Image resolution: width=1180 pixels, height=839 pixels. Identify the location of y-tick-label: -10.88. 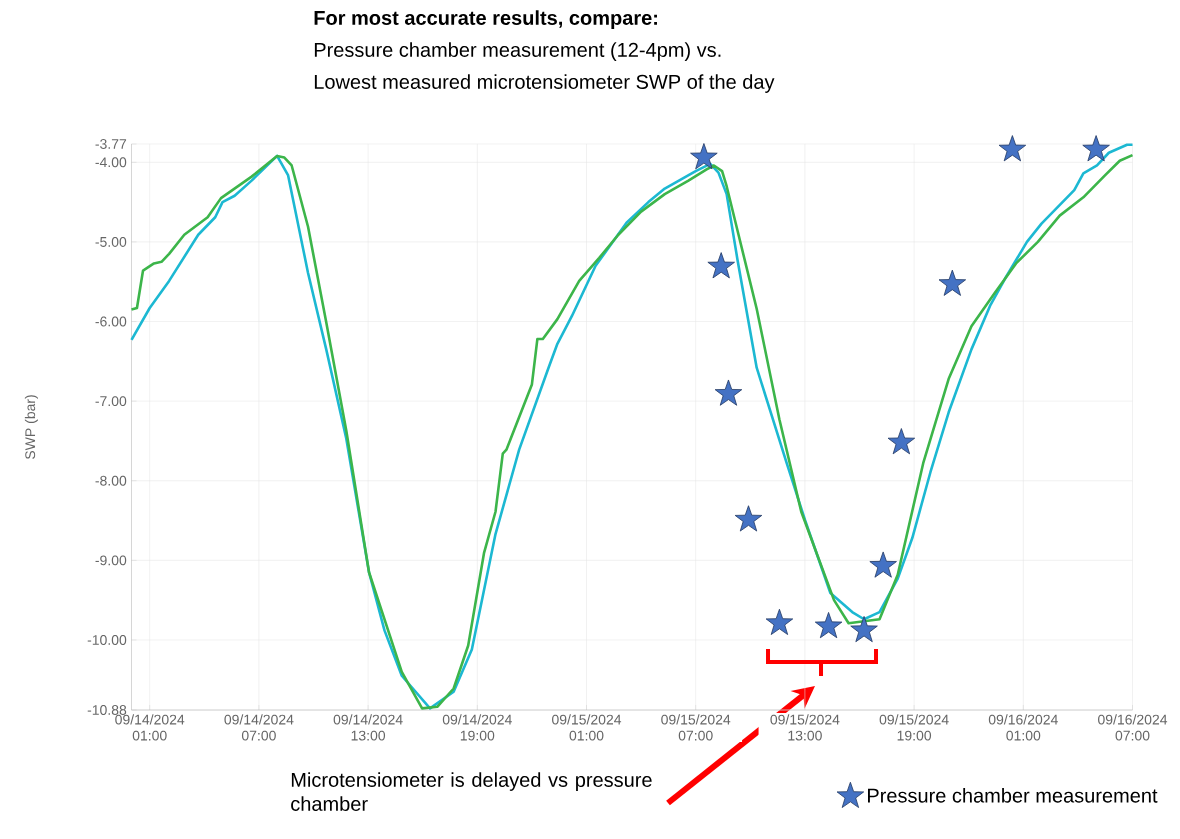
(107, 710).